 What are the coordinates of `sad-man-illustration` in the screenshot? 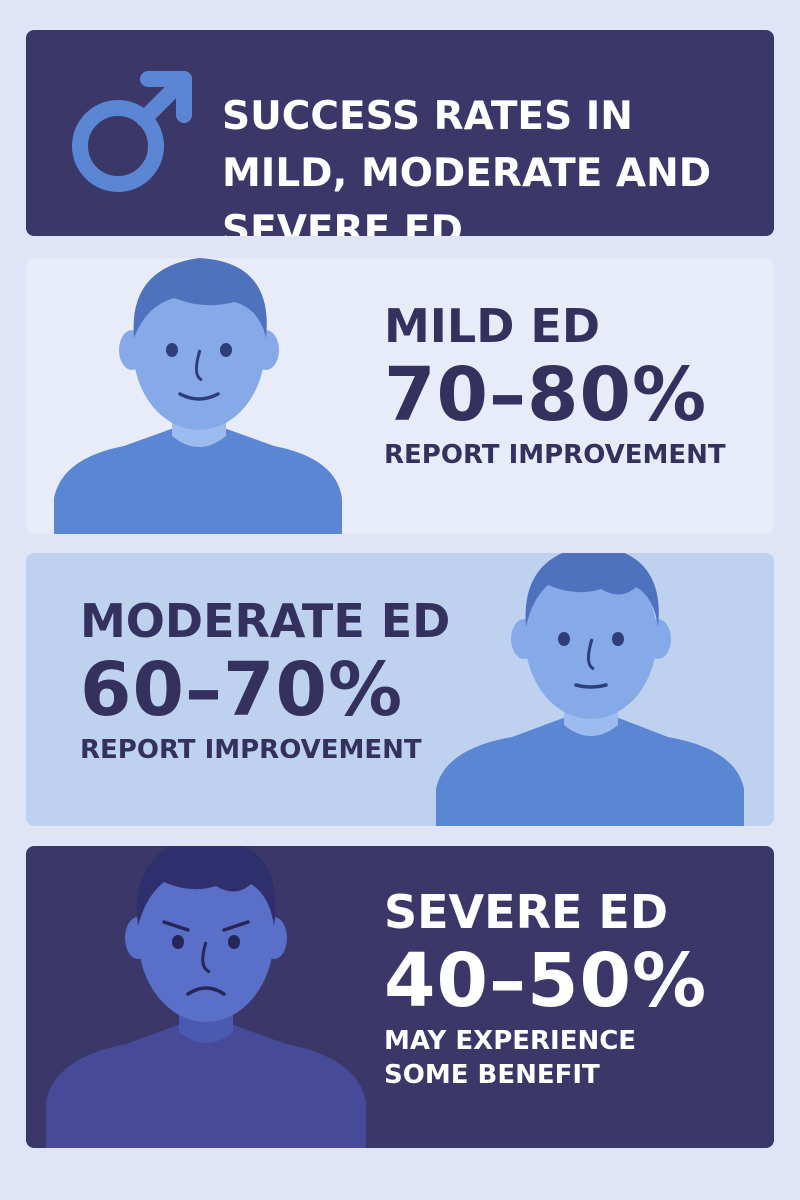 It's located at (206, 997).